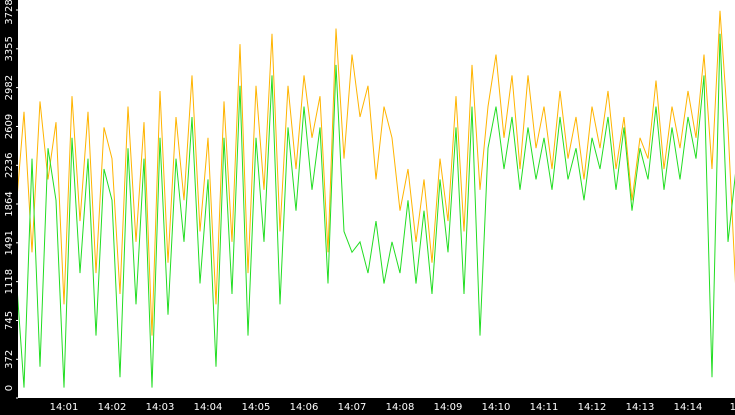 Image resolution: width=735 pixels, height=415 pixels. What do you see at coordinates (732, 407) in the screenshot?
I see `x-tick-label: 14` at bounding box center [732, 407].